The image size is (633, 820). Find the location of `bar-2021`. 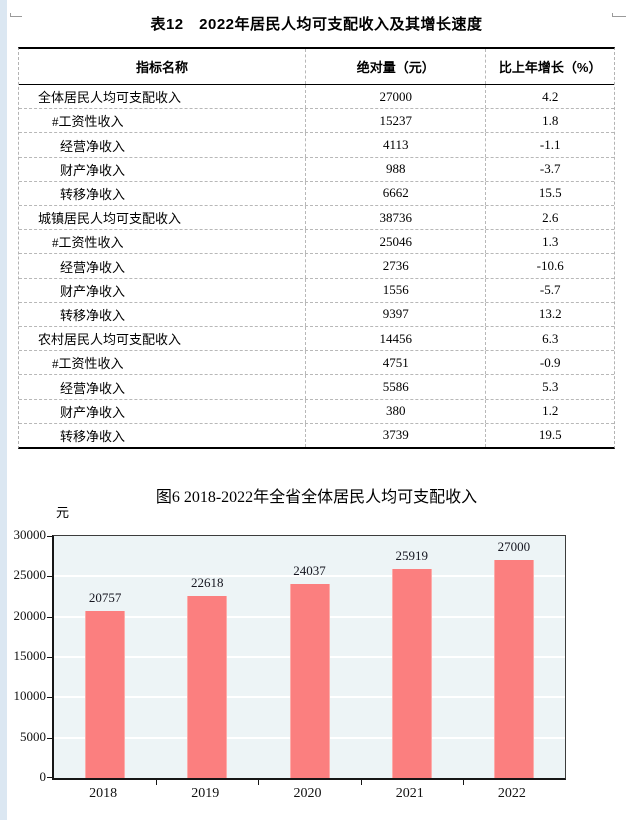

bar-2021 is located at coordinates (411, 673).